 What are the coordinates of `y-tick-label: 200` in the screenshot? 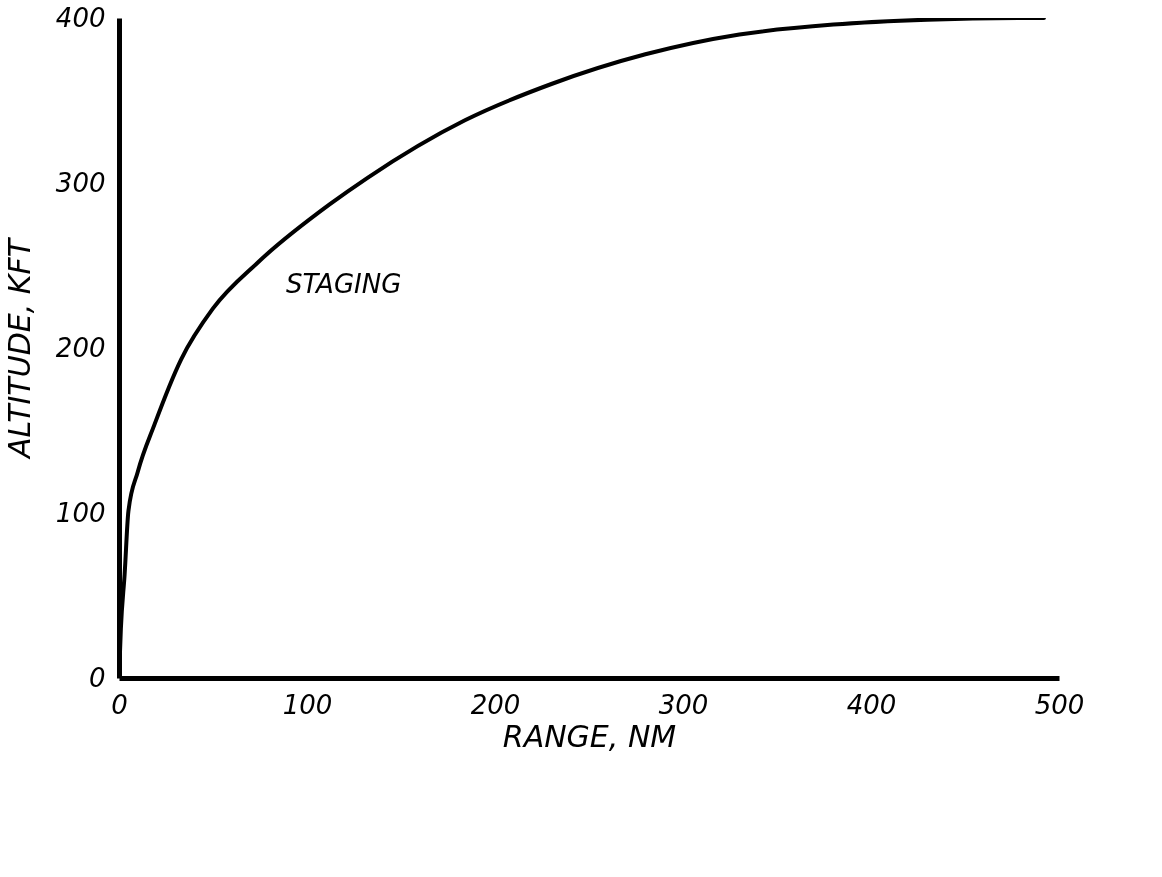 It's located at (80, 347).